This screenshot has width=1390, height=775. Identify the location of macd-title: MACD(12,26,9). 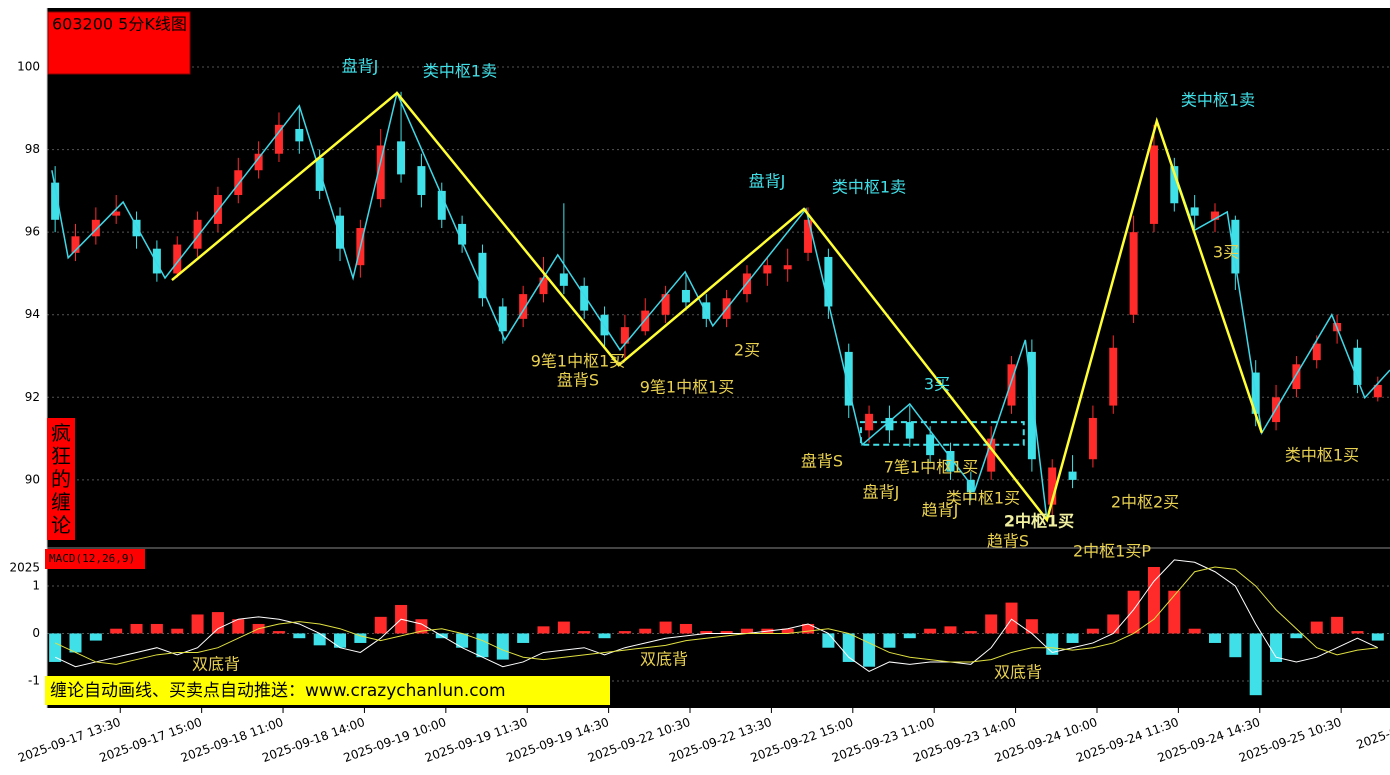
(92, 558).